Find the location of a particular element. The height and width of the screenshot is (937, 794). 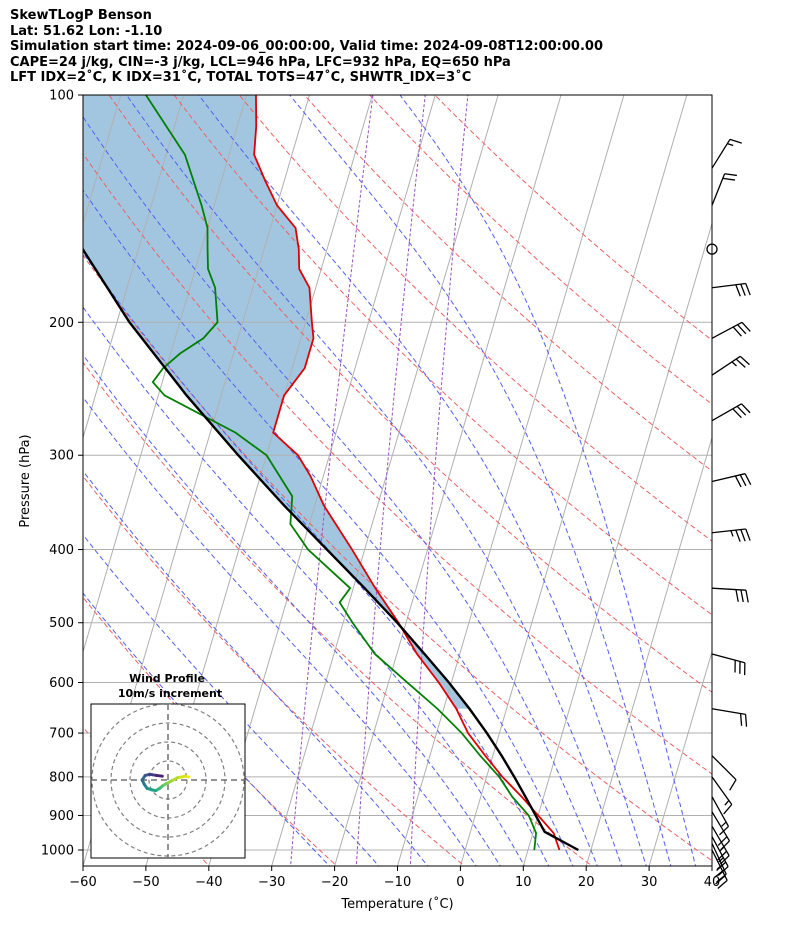

hodograph-segment is located at coordinates (159, 775).